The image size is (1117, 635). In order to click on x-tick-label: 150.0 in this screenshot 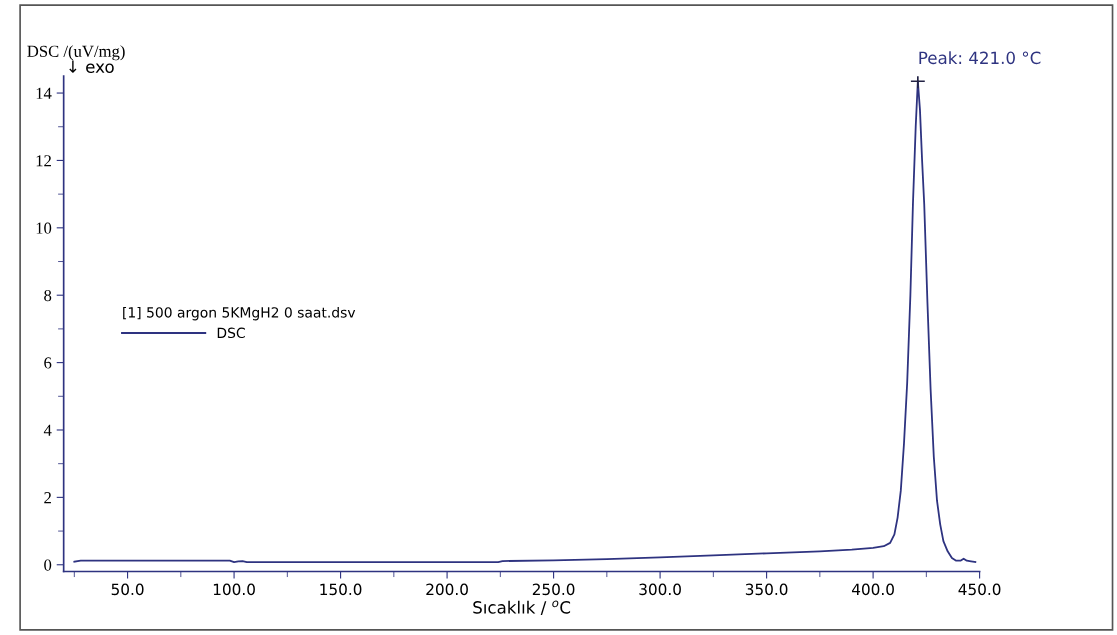, I will do `click(341, 589)`.